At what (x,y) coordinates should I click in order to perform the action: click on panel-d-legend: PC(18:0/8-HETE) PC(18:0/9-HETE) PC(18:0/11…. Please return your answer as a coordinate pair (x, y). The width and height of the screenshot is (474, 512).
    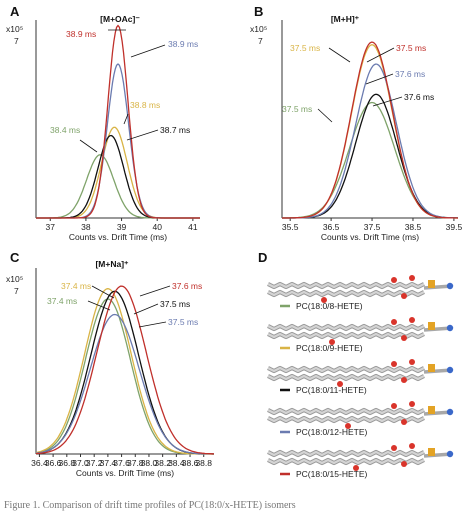
    Looking at the image, I should click on (323, 390).